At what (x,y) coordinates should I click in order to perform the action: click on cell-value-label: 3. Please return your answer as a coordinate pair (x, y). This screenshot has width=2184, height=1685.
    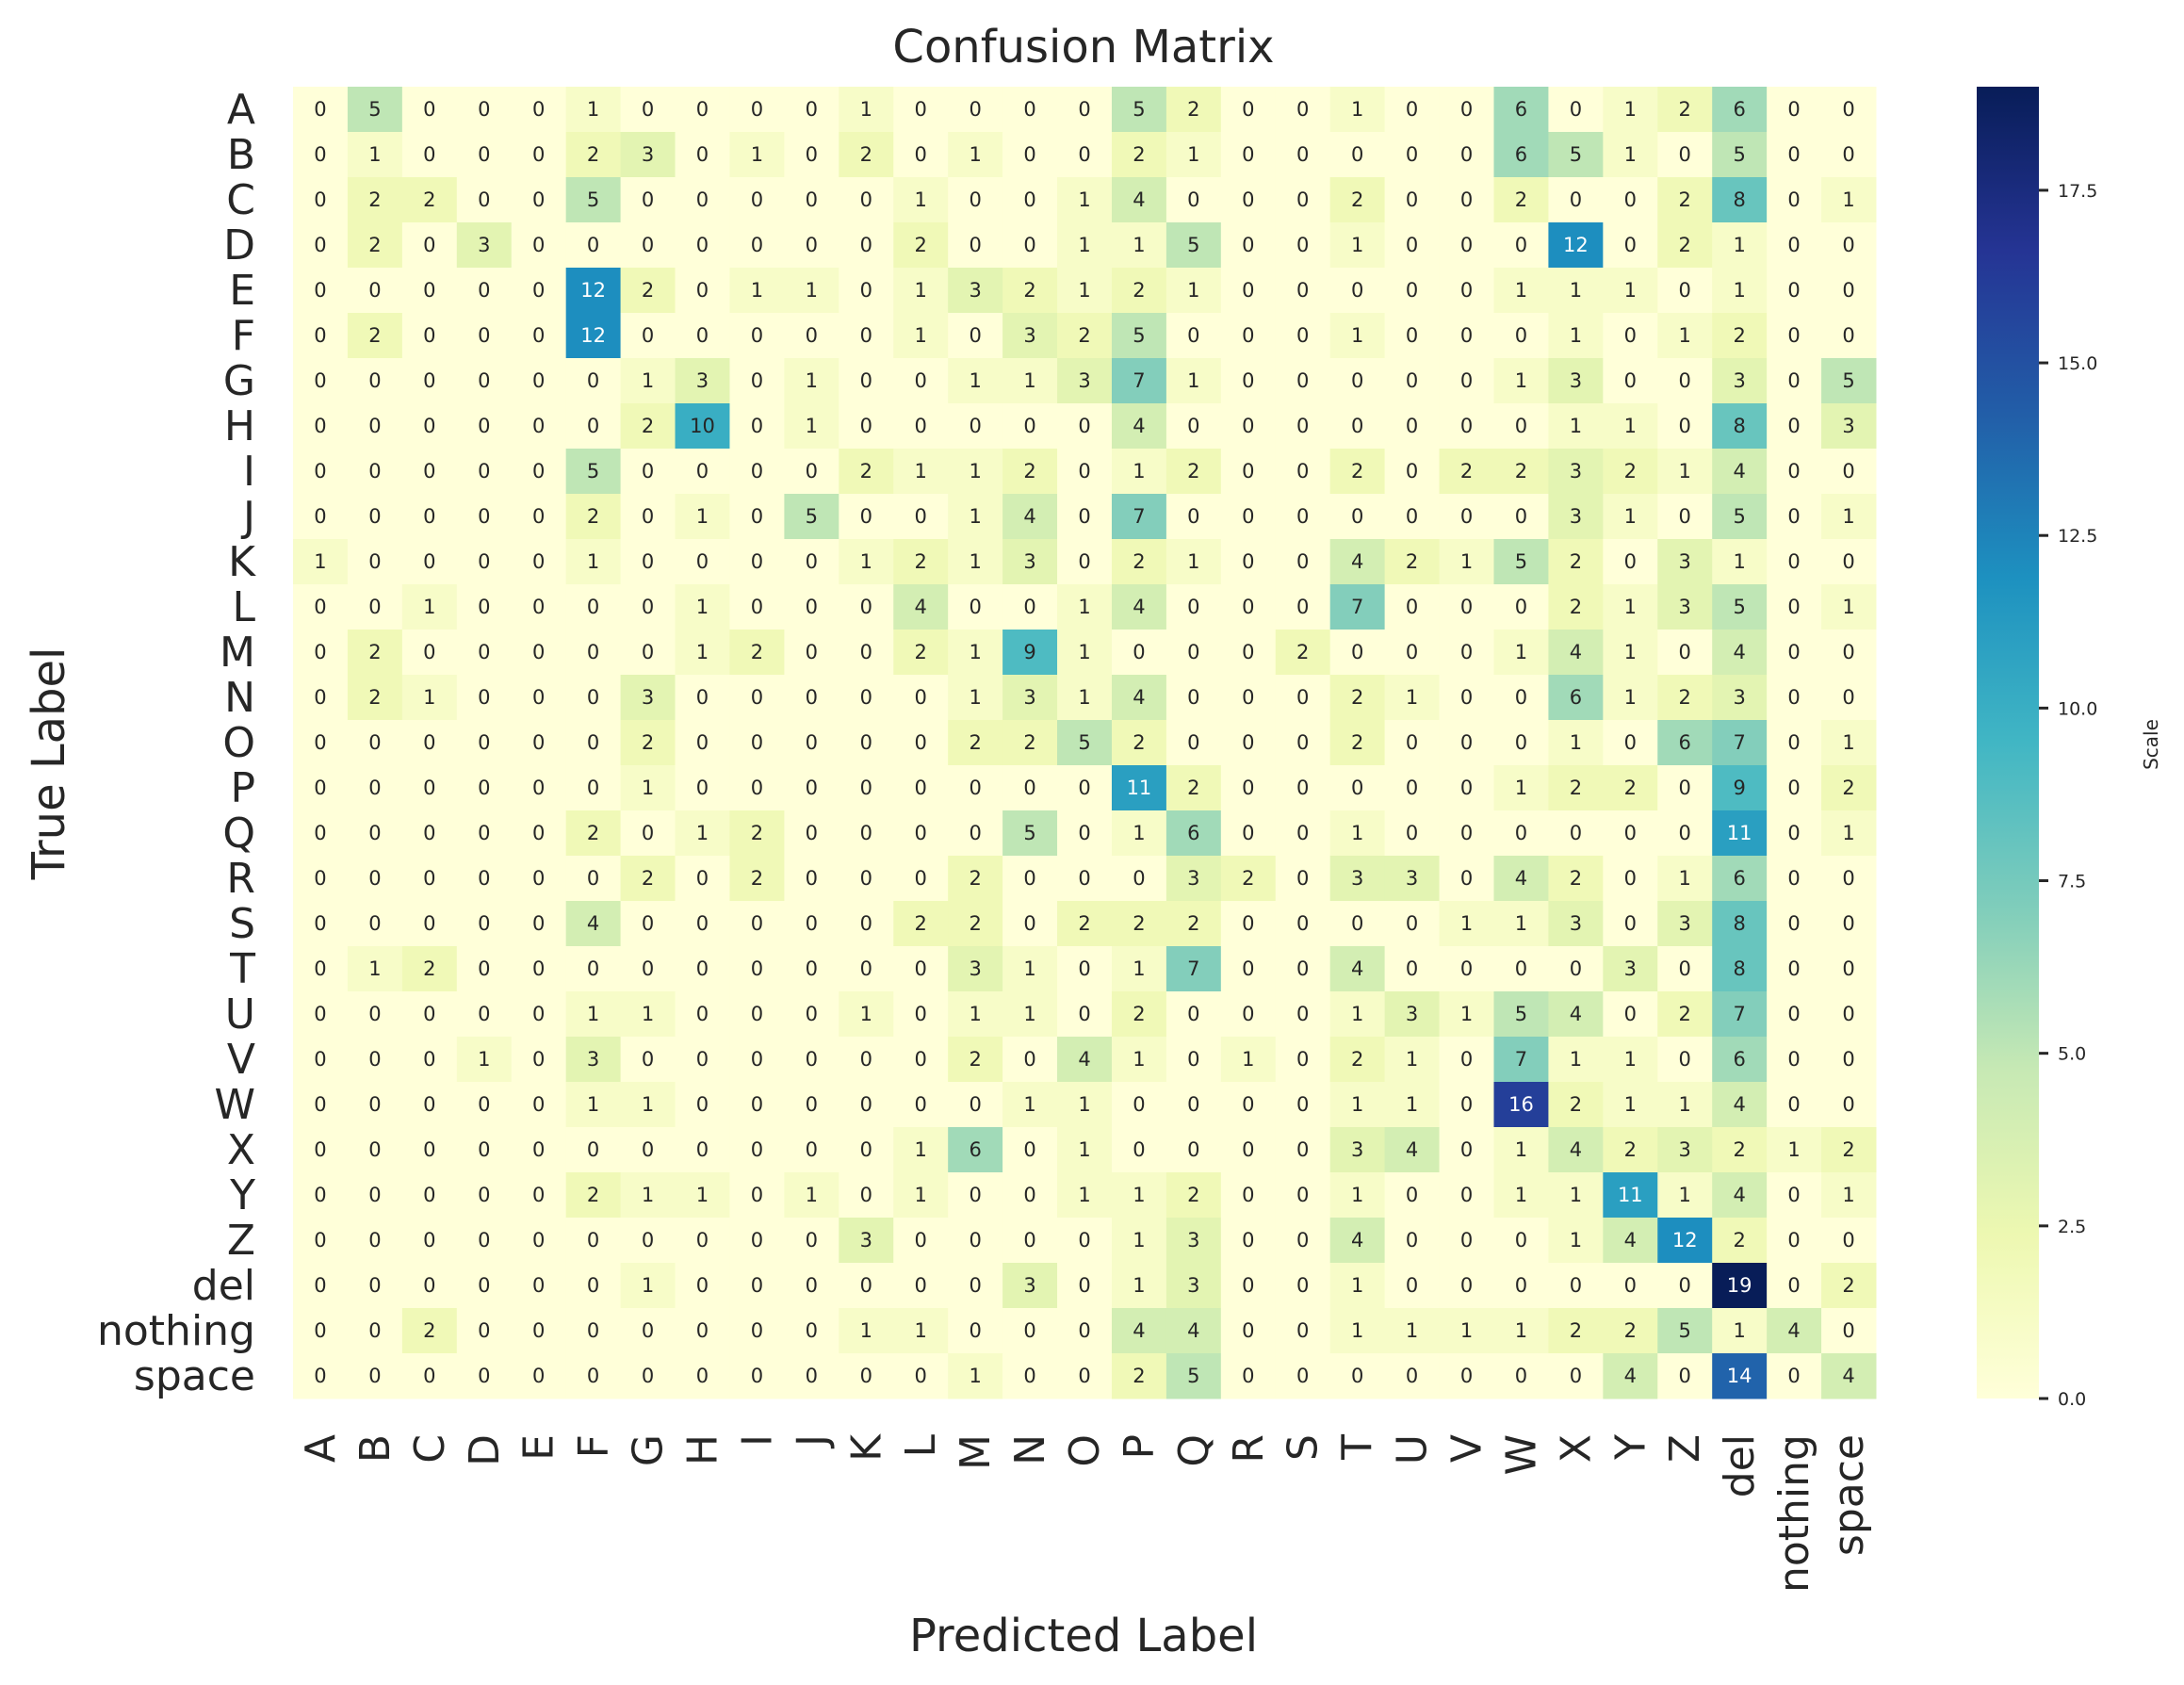
    Looking at the image, I should click on (975, 968).